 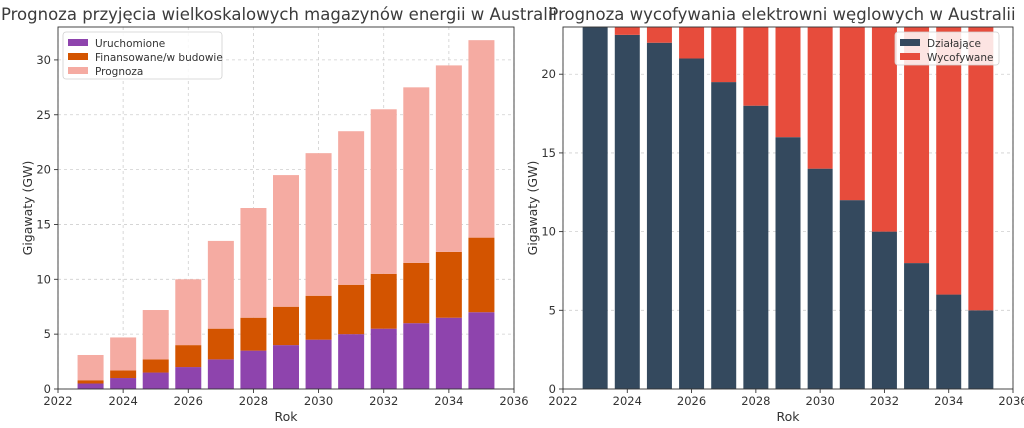 I want to click on chart1-bar-prognoza-2033, so click(x=416, y=175).